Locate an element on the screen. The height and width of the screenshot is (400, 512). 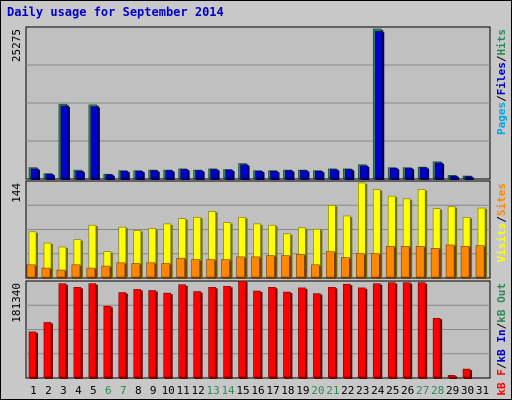
x-tick-label: 14 is located at coordinates (228, 390).